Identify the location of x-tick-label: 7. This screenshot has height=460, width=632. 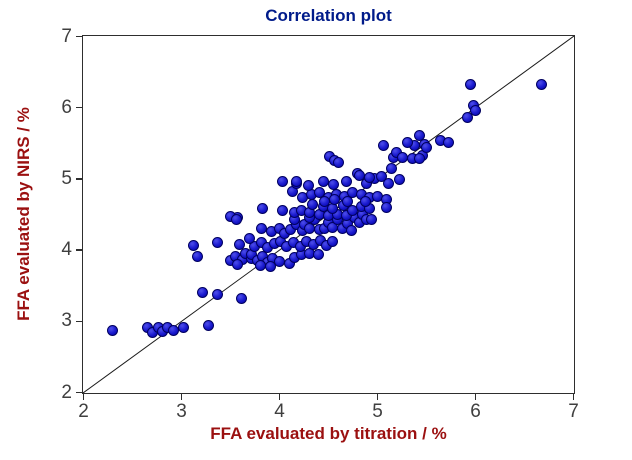
(573, 411).